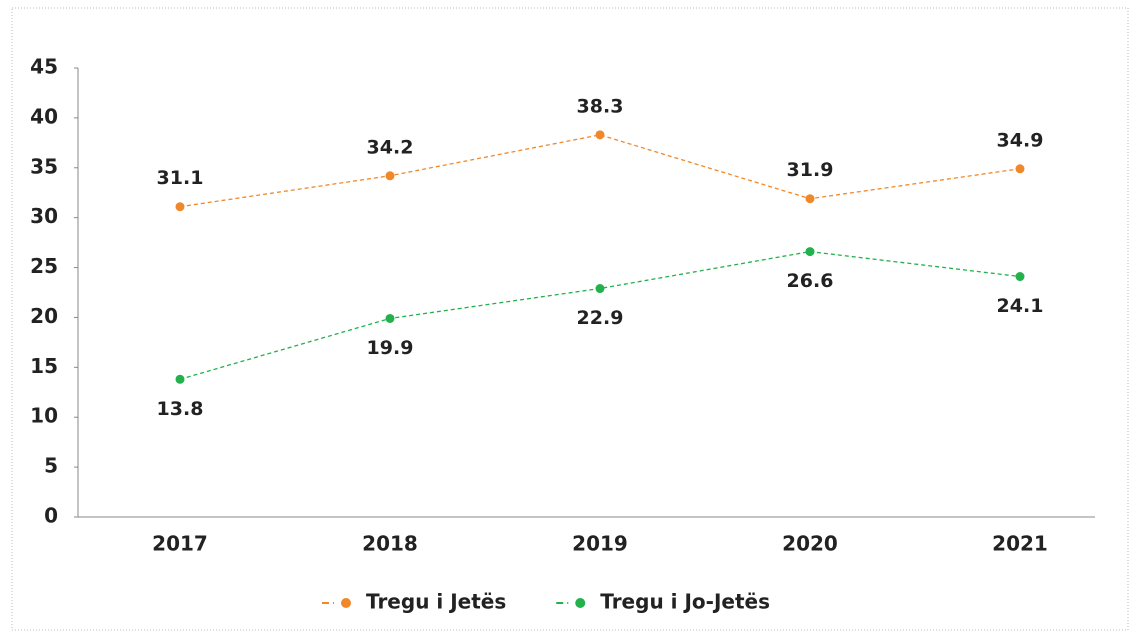 Image resolution: width=1130 pixels, height=633 pixels. Describe the element at coordinates (44, 266) in the screenshot. I see `y-tick-label: 25` at that location.